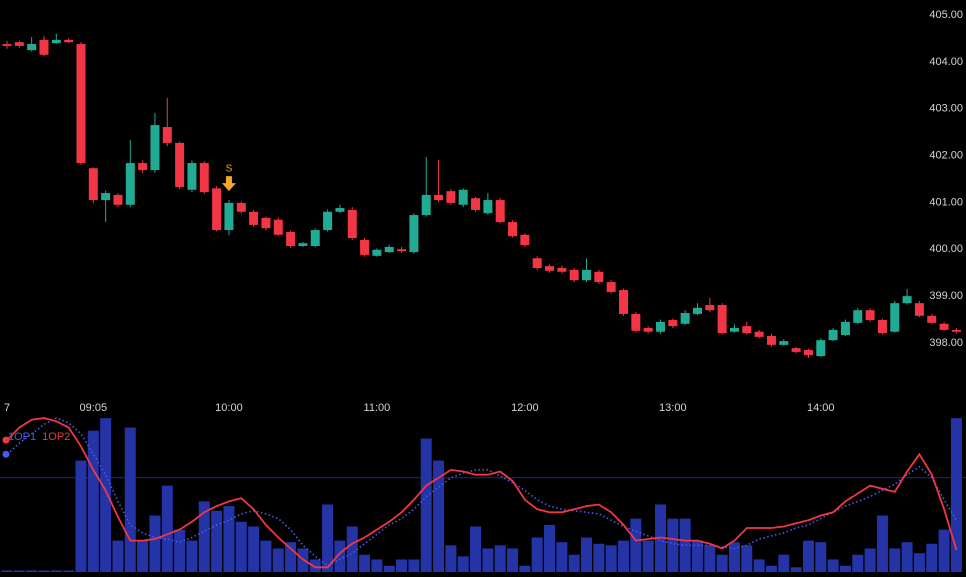 This screenshot has width=966, height=577. What do you see at coordinates (946, 249) in the screenshot?
I see `y-tick-label: 400.00` at bounding box center [946, 249].